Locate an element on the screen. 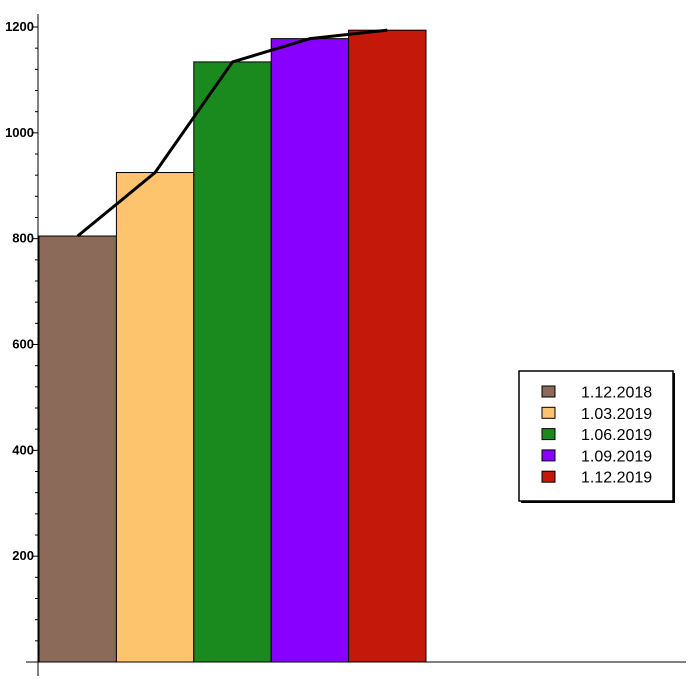  y-tick-label: 600 is located at coordinates (23, 344).